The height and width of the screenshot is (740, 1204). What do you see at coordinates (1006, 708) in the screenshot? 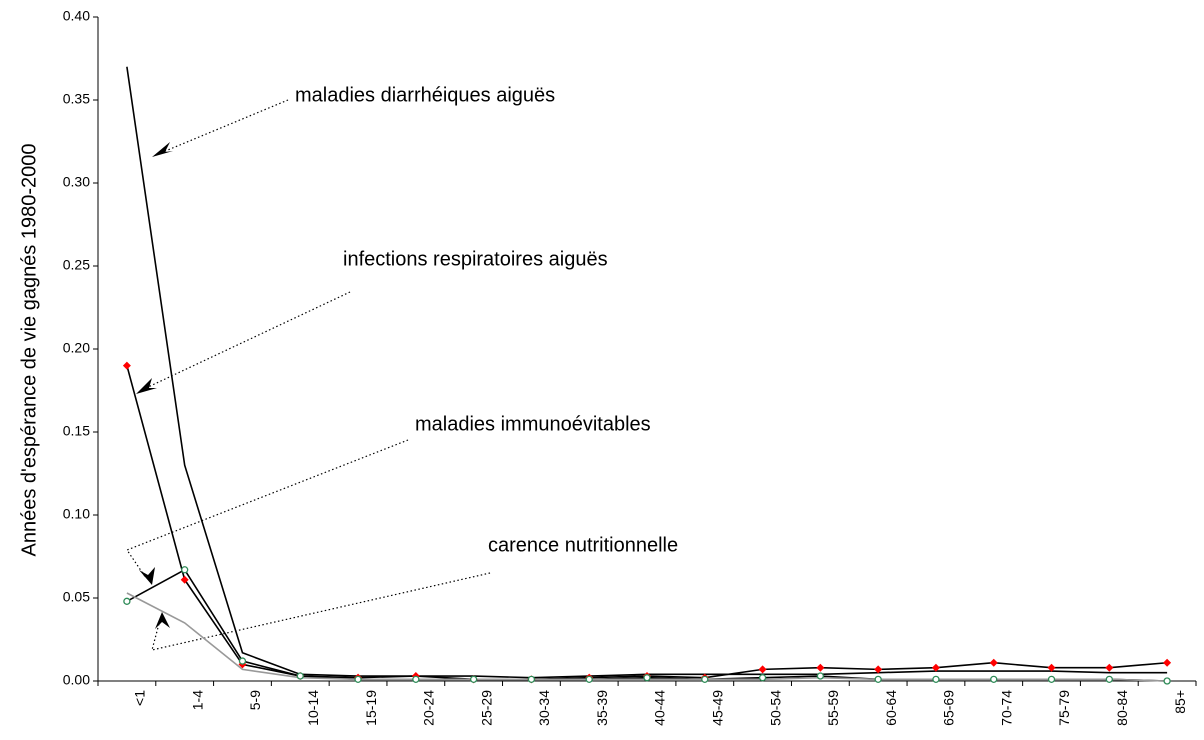
I see `x-tick-label: 70-74` at bounding box center [1006, 708].